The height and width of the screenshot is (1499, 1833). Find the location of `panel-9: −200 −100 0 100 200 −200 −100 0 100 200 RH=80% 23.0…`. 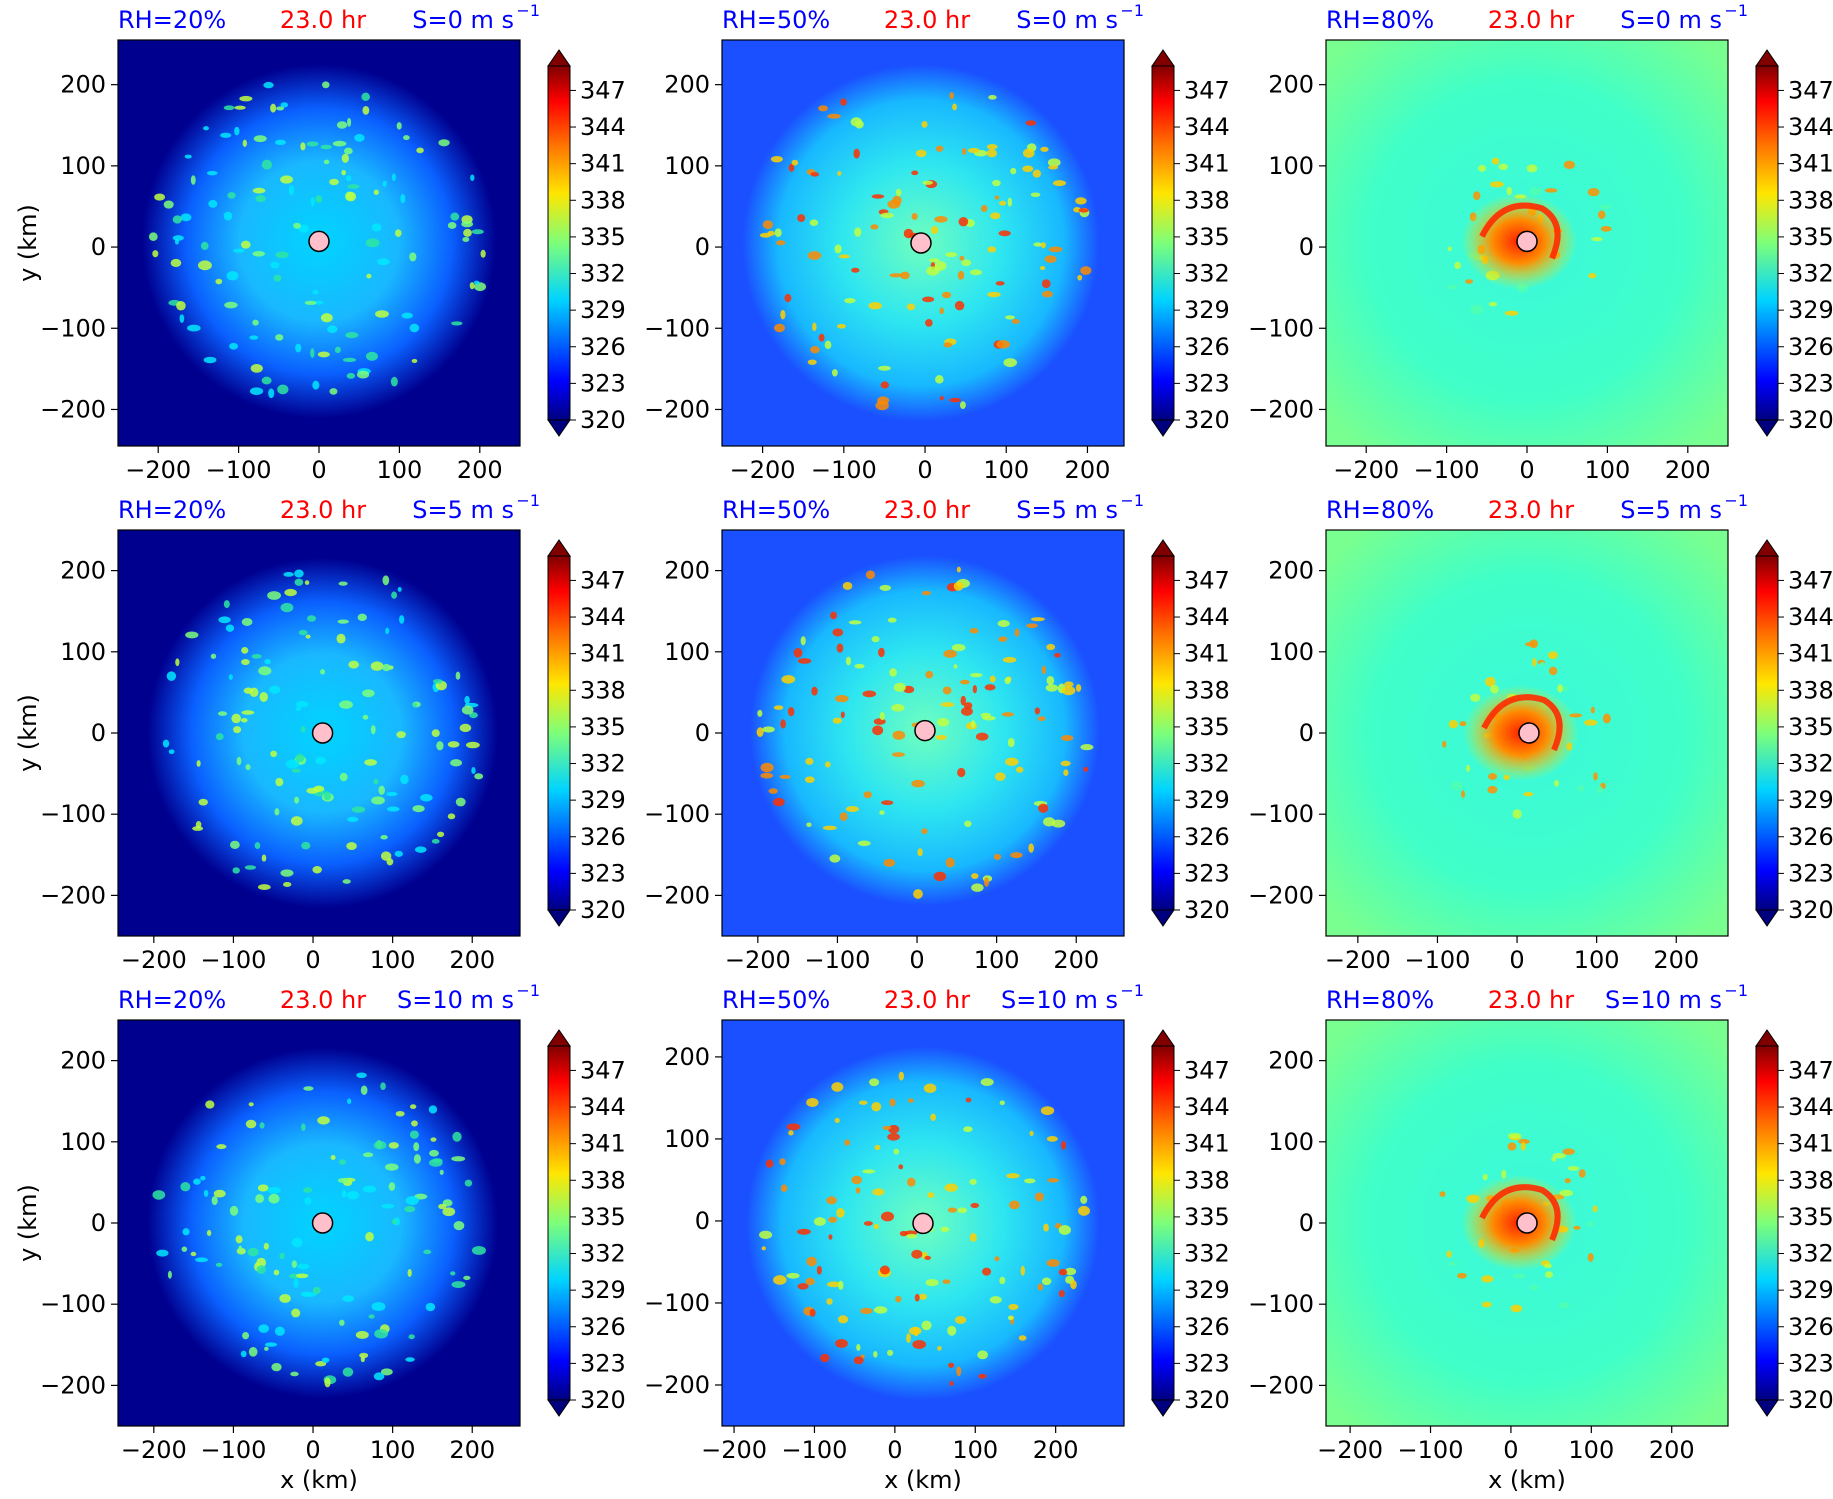

panel-9: −200 −100 0 100 200 −200 −100 0 100 200 RH=80% 23.0… is located at coordinates (1540, 1237).